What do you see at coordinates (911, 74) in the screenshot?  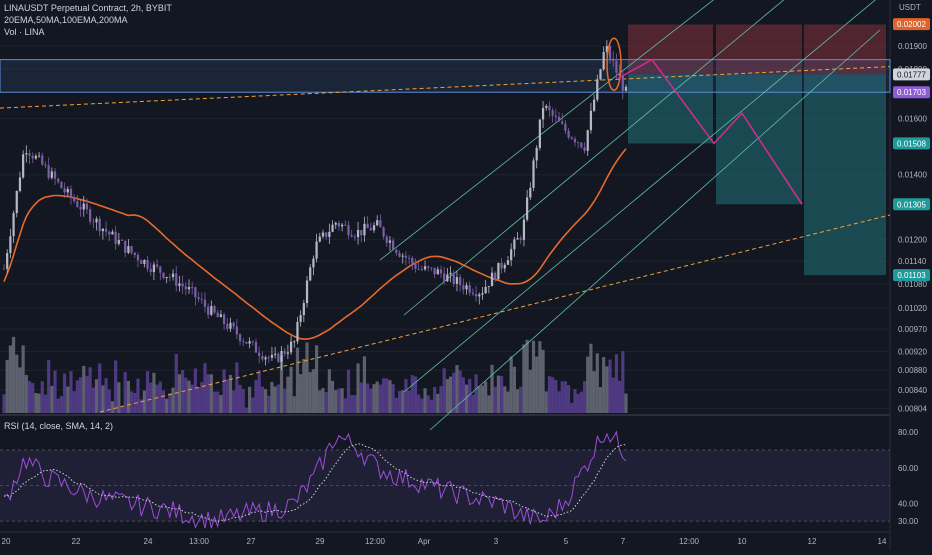 I see `price-tag-label: 0.01777` at bounding box center [911, 74].